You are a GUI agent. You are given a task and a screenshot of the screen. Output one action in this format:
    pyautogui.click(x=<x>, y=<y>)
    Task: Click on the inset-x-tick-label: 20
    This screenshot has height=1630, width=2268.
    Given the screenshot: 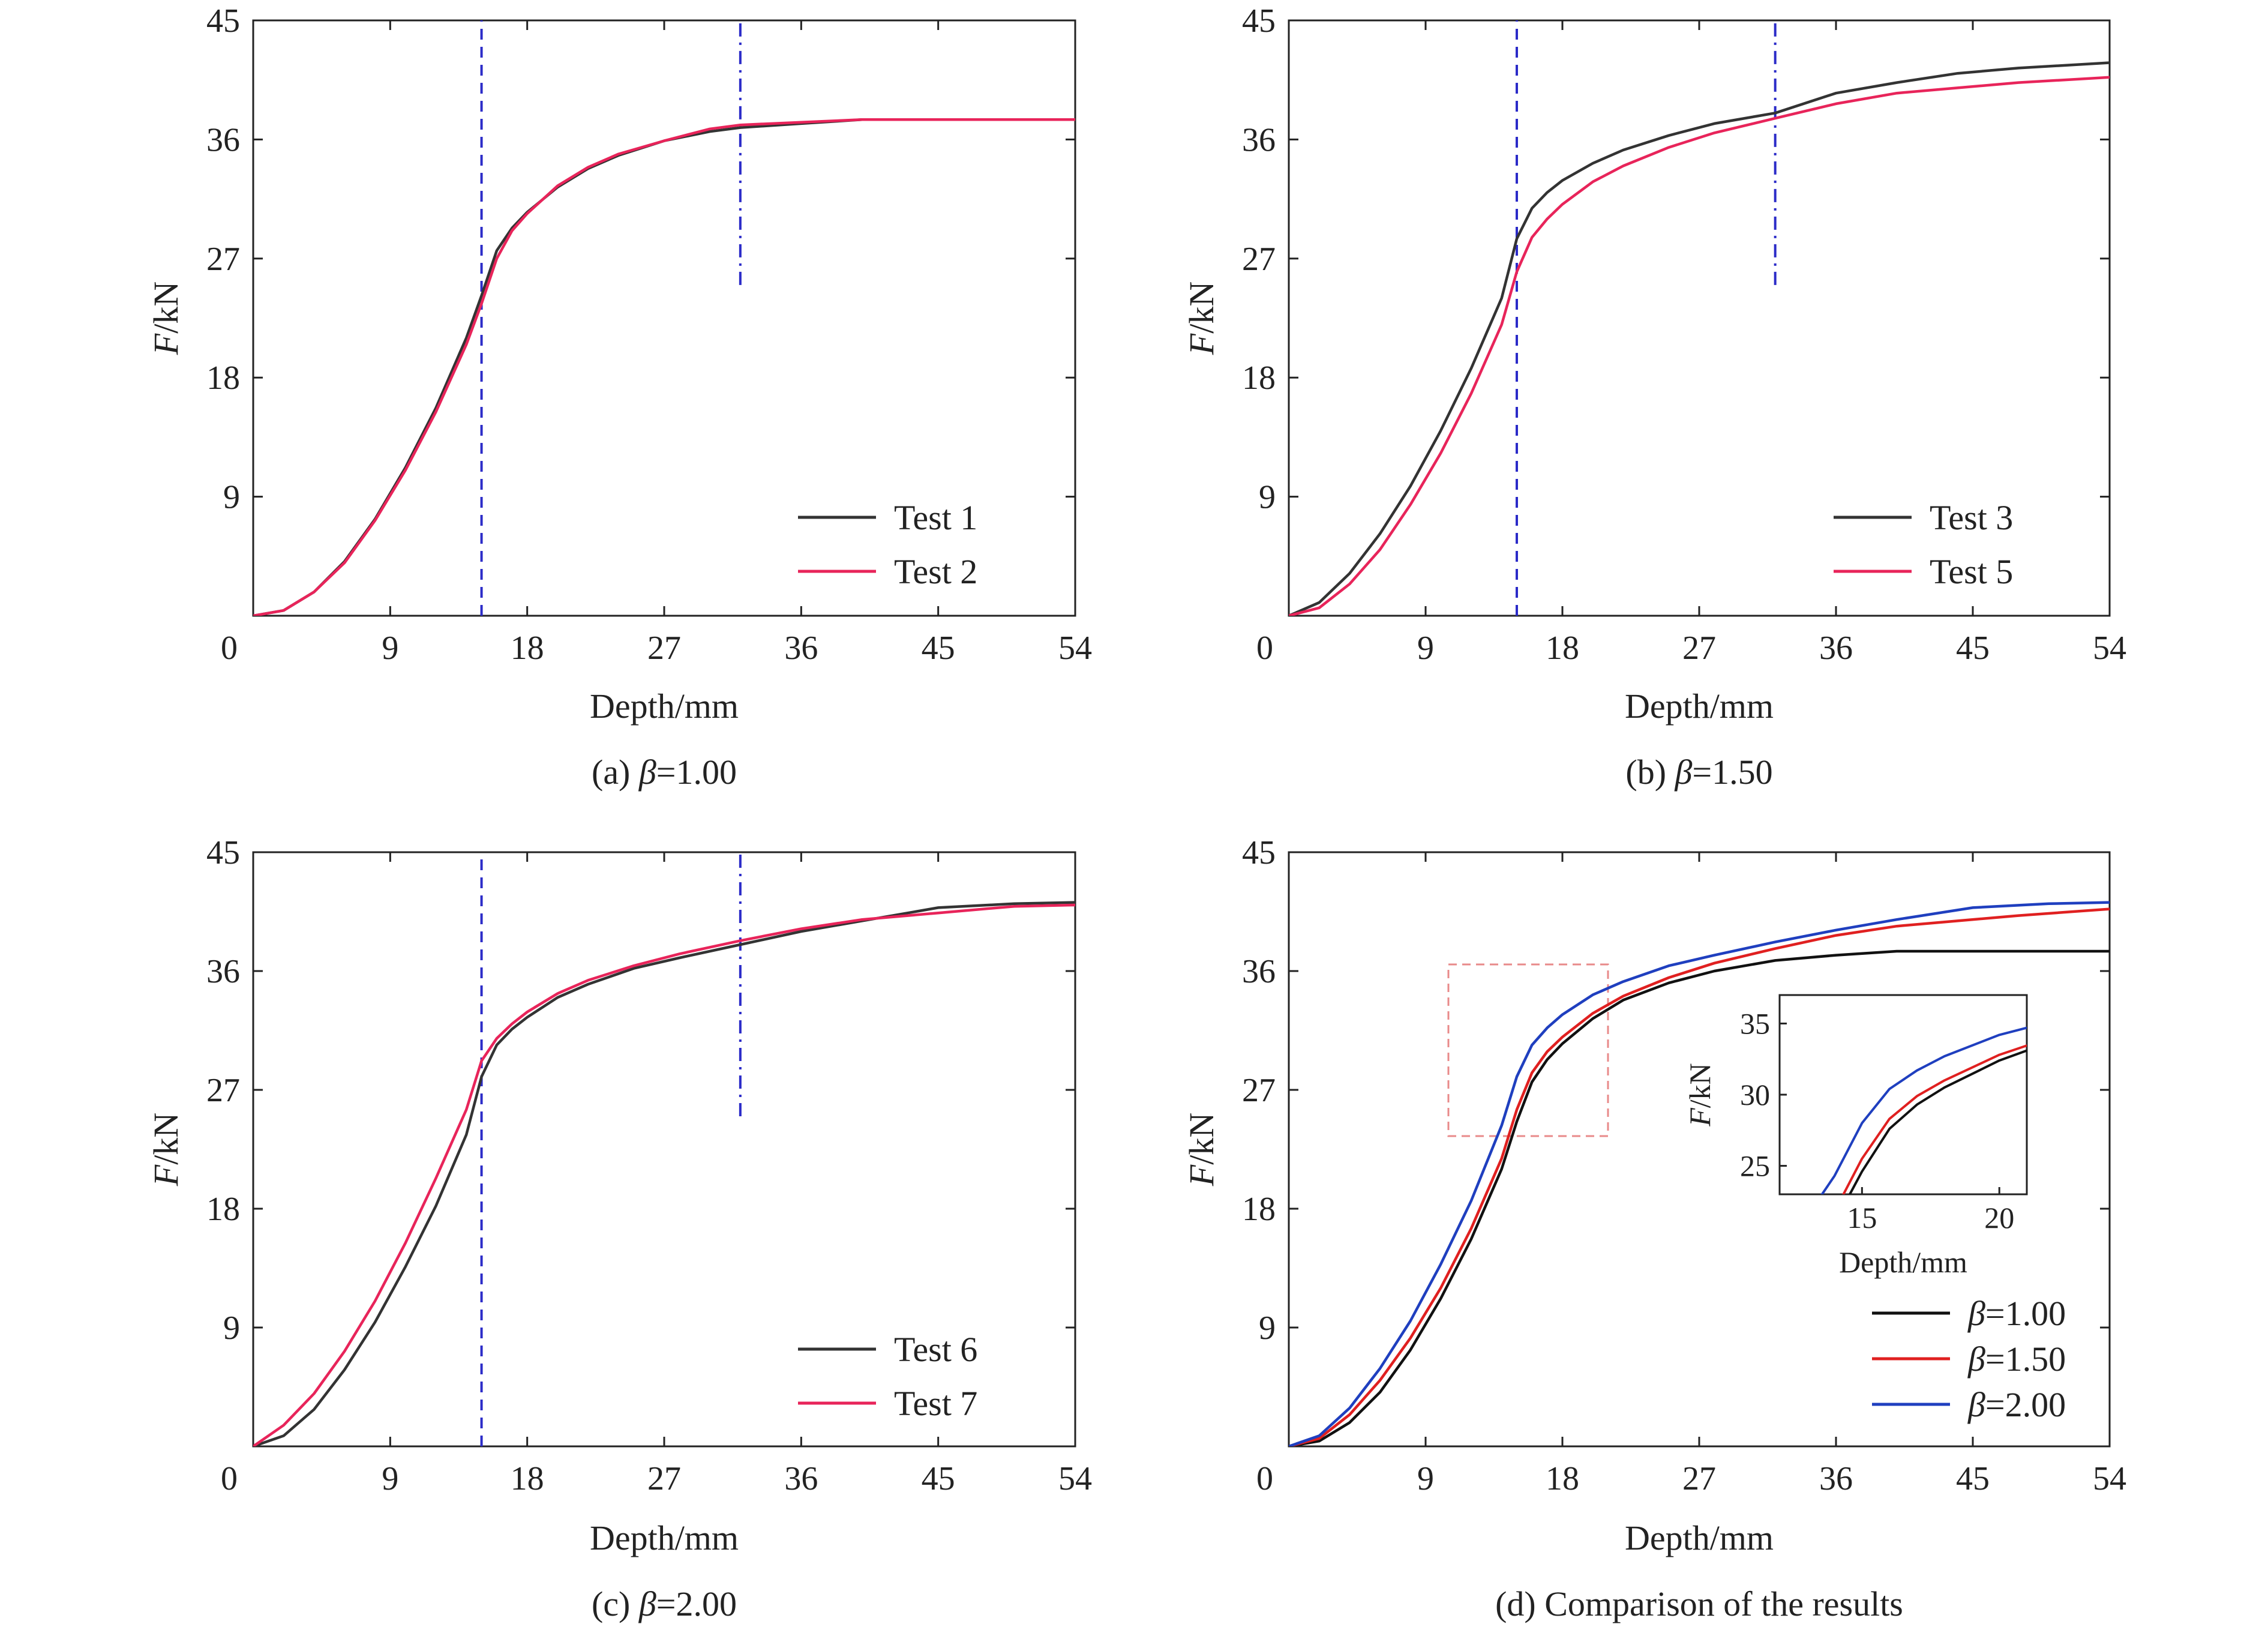 What is the action you would take?
    pyautogui.click(x=1999, y=1218)
    